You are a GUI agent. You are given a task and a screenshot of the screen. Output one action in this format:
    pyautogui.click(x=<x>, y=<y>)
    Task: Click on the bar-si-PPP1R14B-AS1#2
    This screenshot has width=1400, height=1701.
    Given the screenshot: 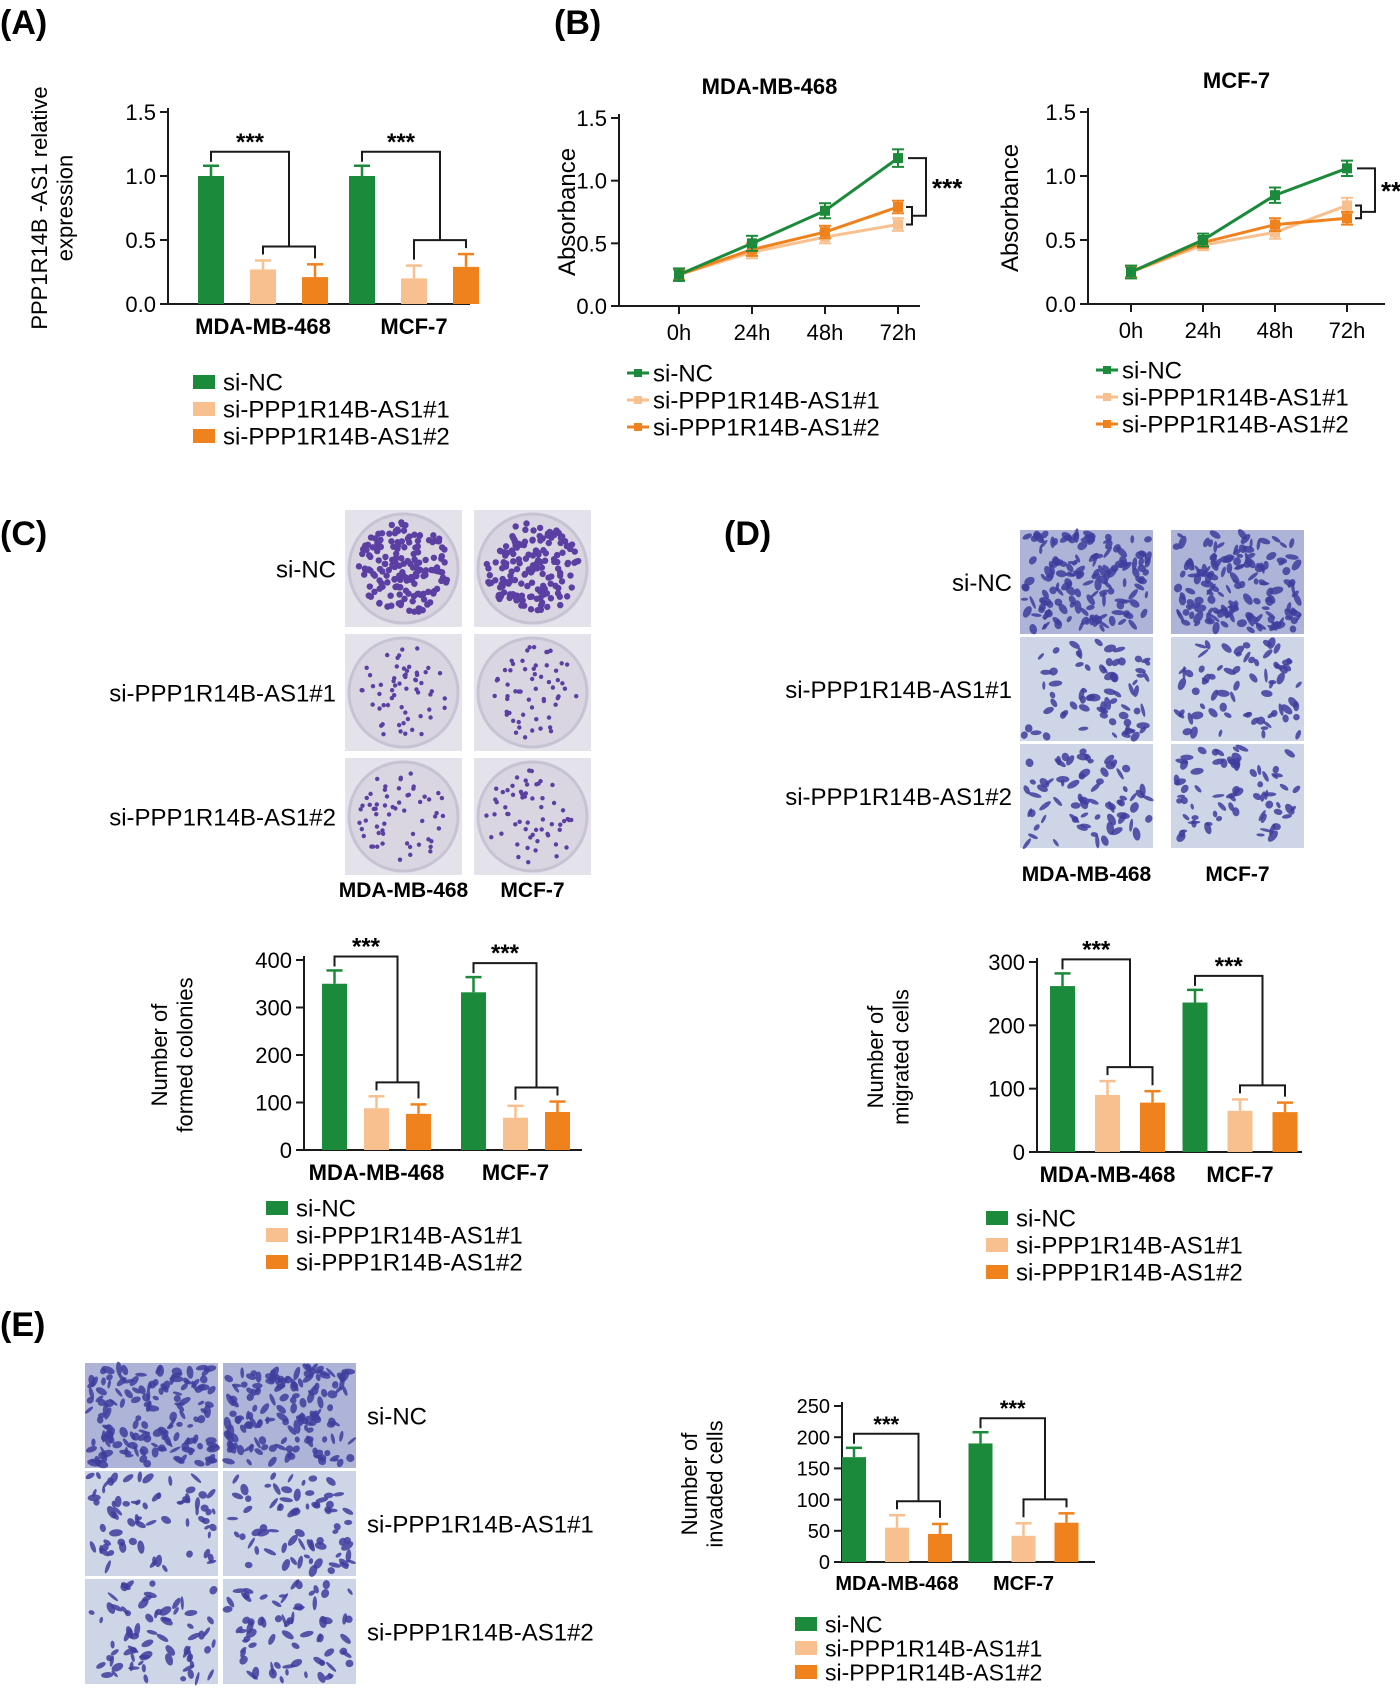 What is the action you would take?
    pyautogui.click(x=1285, y=1132)
    